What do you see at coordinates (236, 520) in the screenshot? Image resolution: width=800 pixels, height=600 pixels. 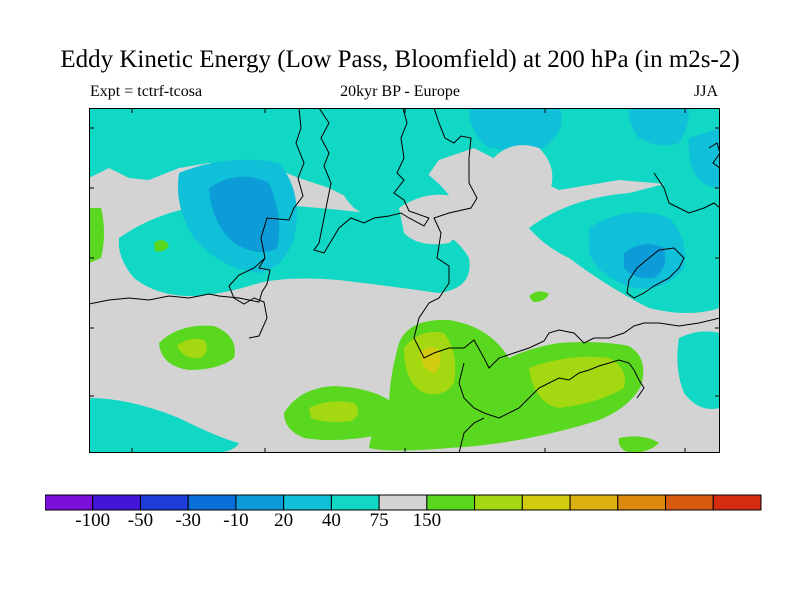 I see `colorbar-label: -10` at bounding box center [236, 520].